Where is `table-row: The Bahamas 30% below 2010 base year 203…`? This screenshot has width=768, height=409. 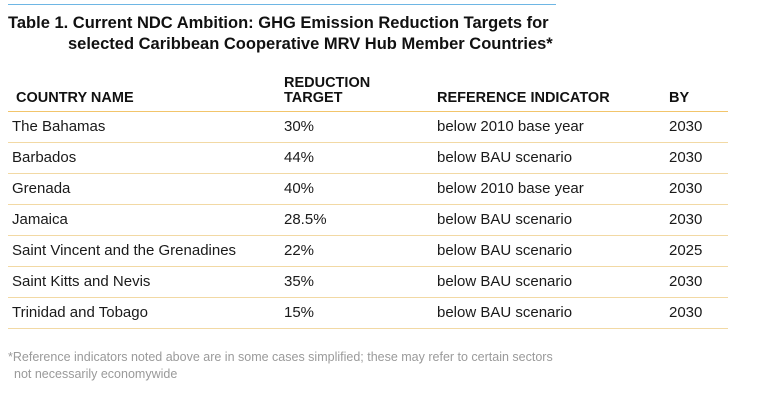 table-row: The Bahamas 30% below 2010 base year 203… is located at coordinates (368, 127).